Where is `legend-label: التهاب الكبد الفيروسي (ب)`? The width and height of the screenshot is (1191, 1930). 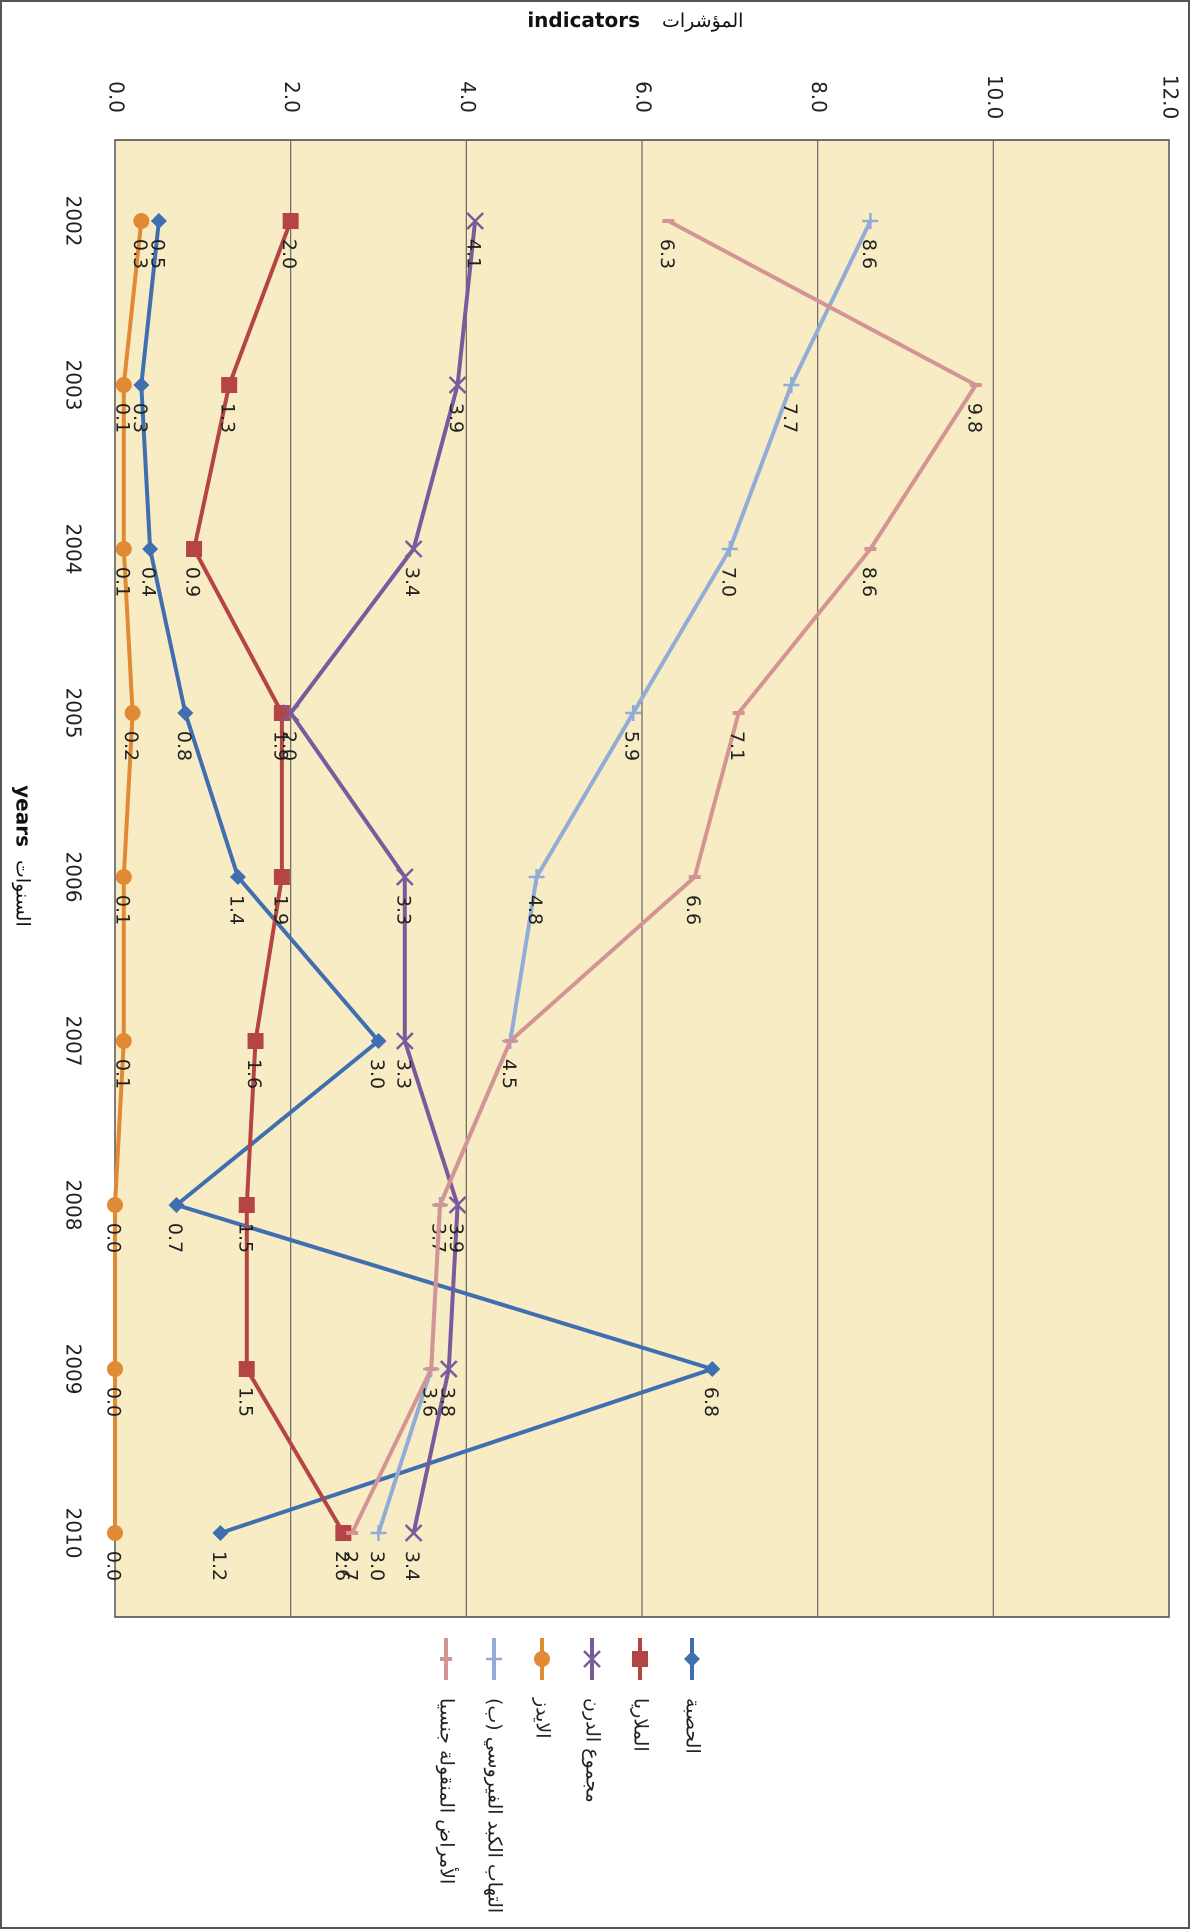
legend-label: التهاب الكبد الفيروسي (ب) is located at coordinates (495, 1805).